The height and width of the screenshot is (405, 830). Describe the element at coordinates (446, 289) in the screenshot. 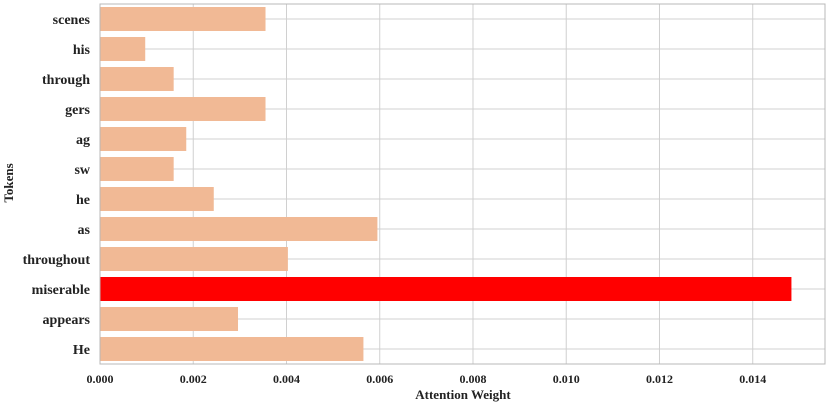

I see `bar-miserable` at that location.